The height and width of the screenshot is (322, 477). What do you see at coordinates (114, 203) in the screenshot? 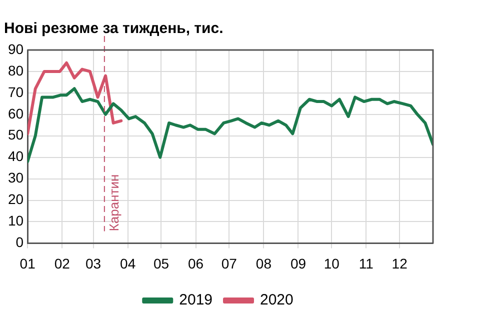
I see `ref-line-label: Карантин` at bounding box center [114, 203].